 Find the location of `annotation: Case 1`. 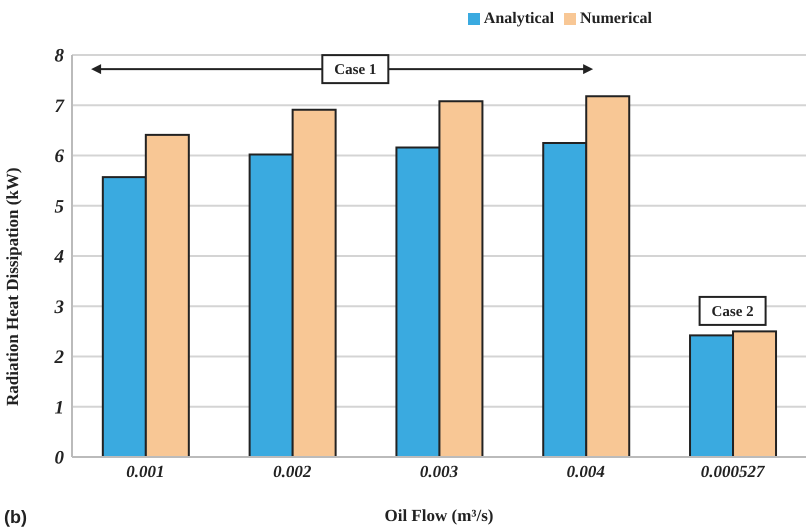

annotation: Case 1 is located at coordinates (355, 70).